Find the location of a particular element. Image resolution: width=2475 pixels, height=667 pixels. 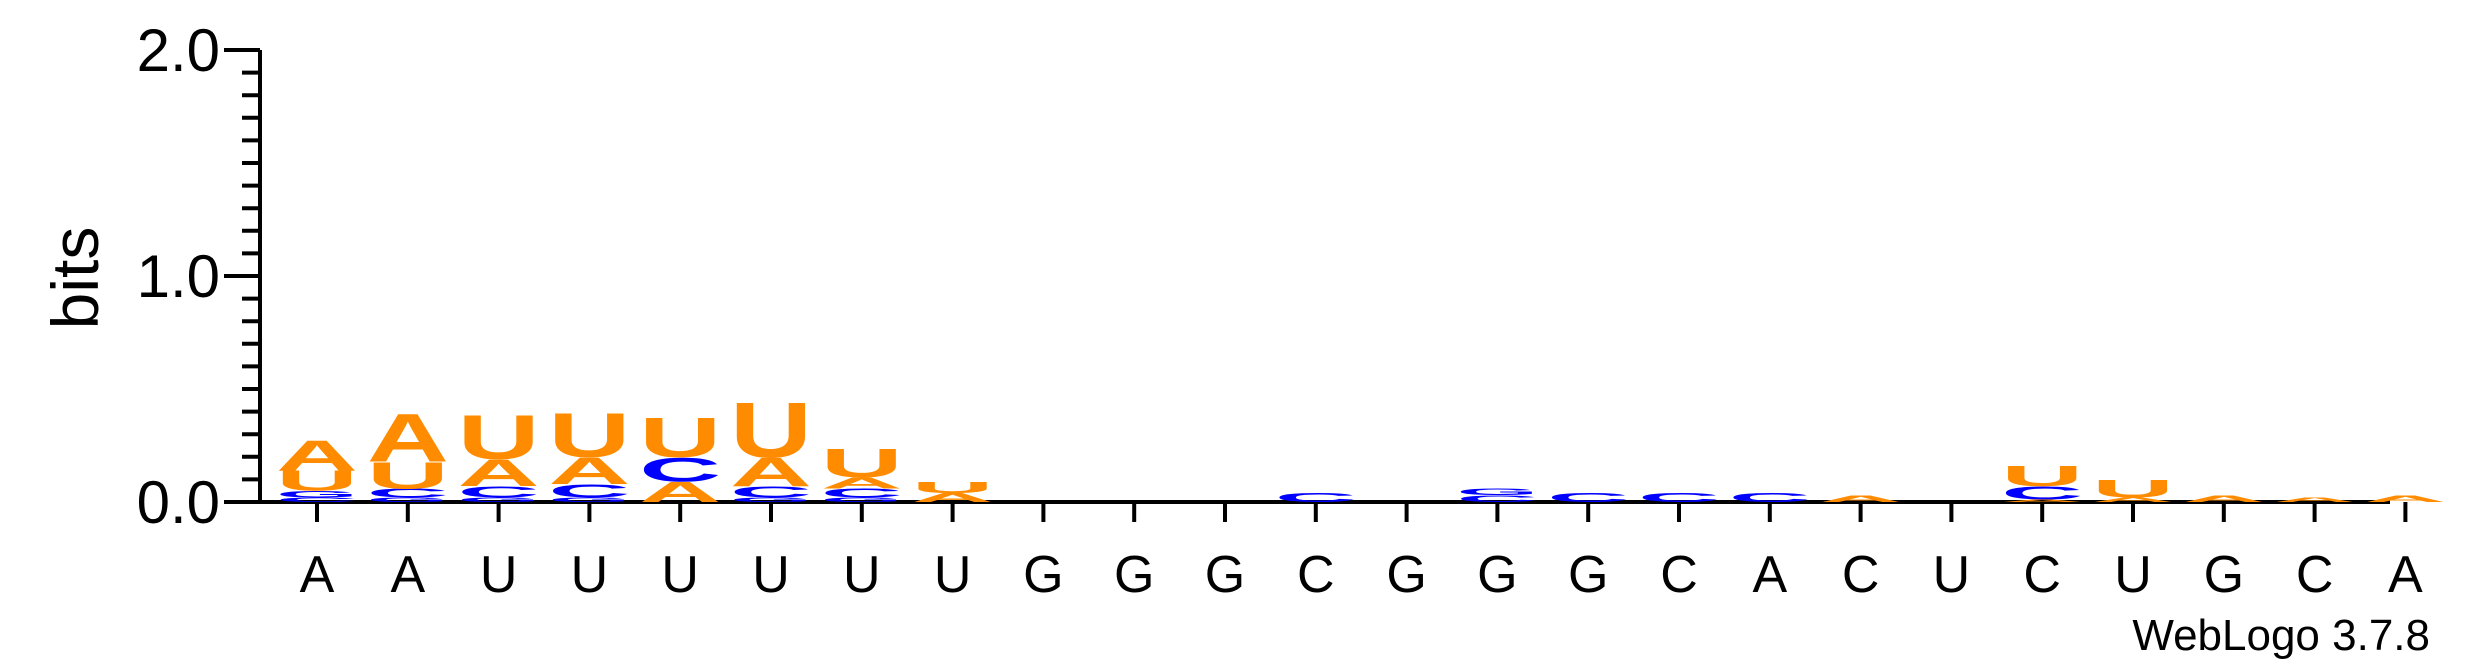

y-tick-label: 1.0 is located at coordinates (178, 276).